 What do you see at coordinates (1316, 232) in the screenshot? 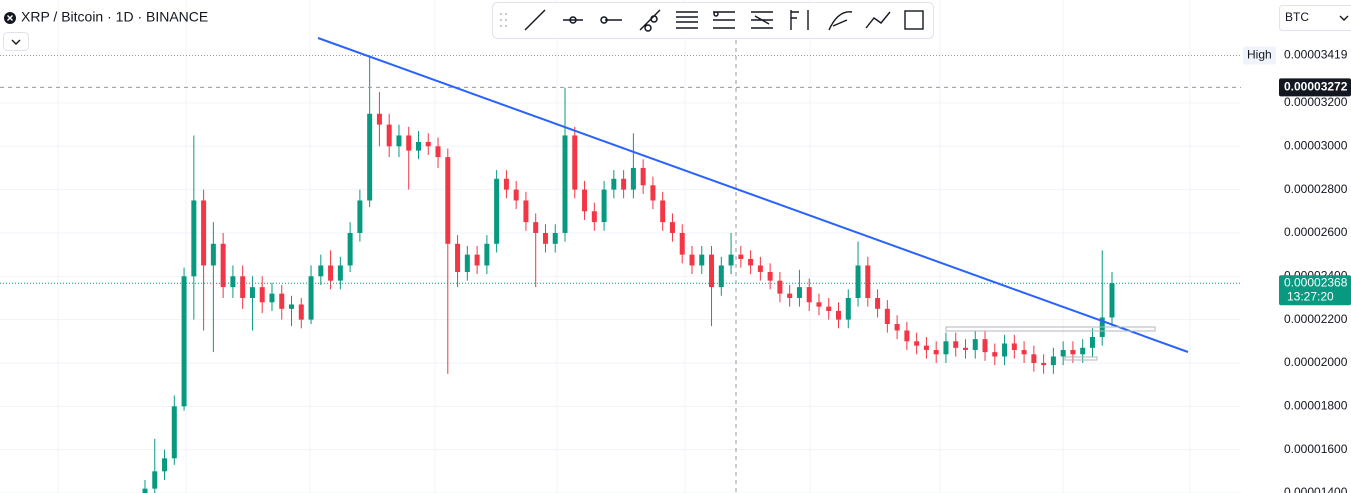
I see `y-tick-label: 0.00002600` at bounding box center [1316, 232].